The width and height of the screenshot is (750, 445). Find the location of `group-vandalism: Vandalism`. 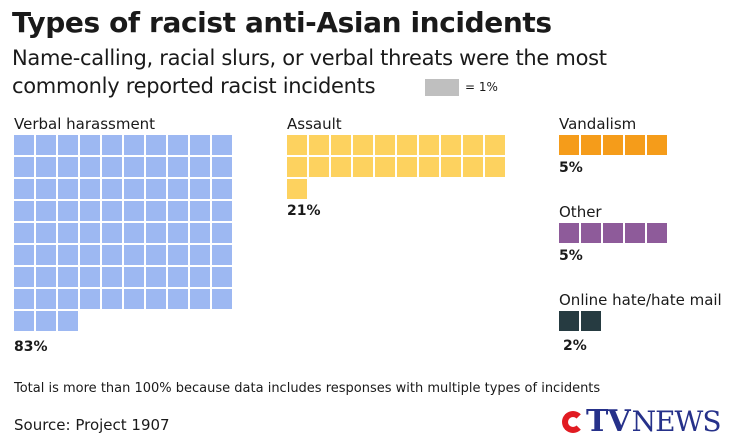

group-vandalism: Vandalism is located at coordinates (614, 136).